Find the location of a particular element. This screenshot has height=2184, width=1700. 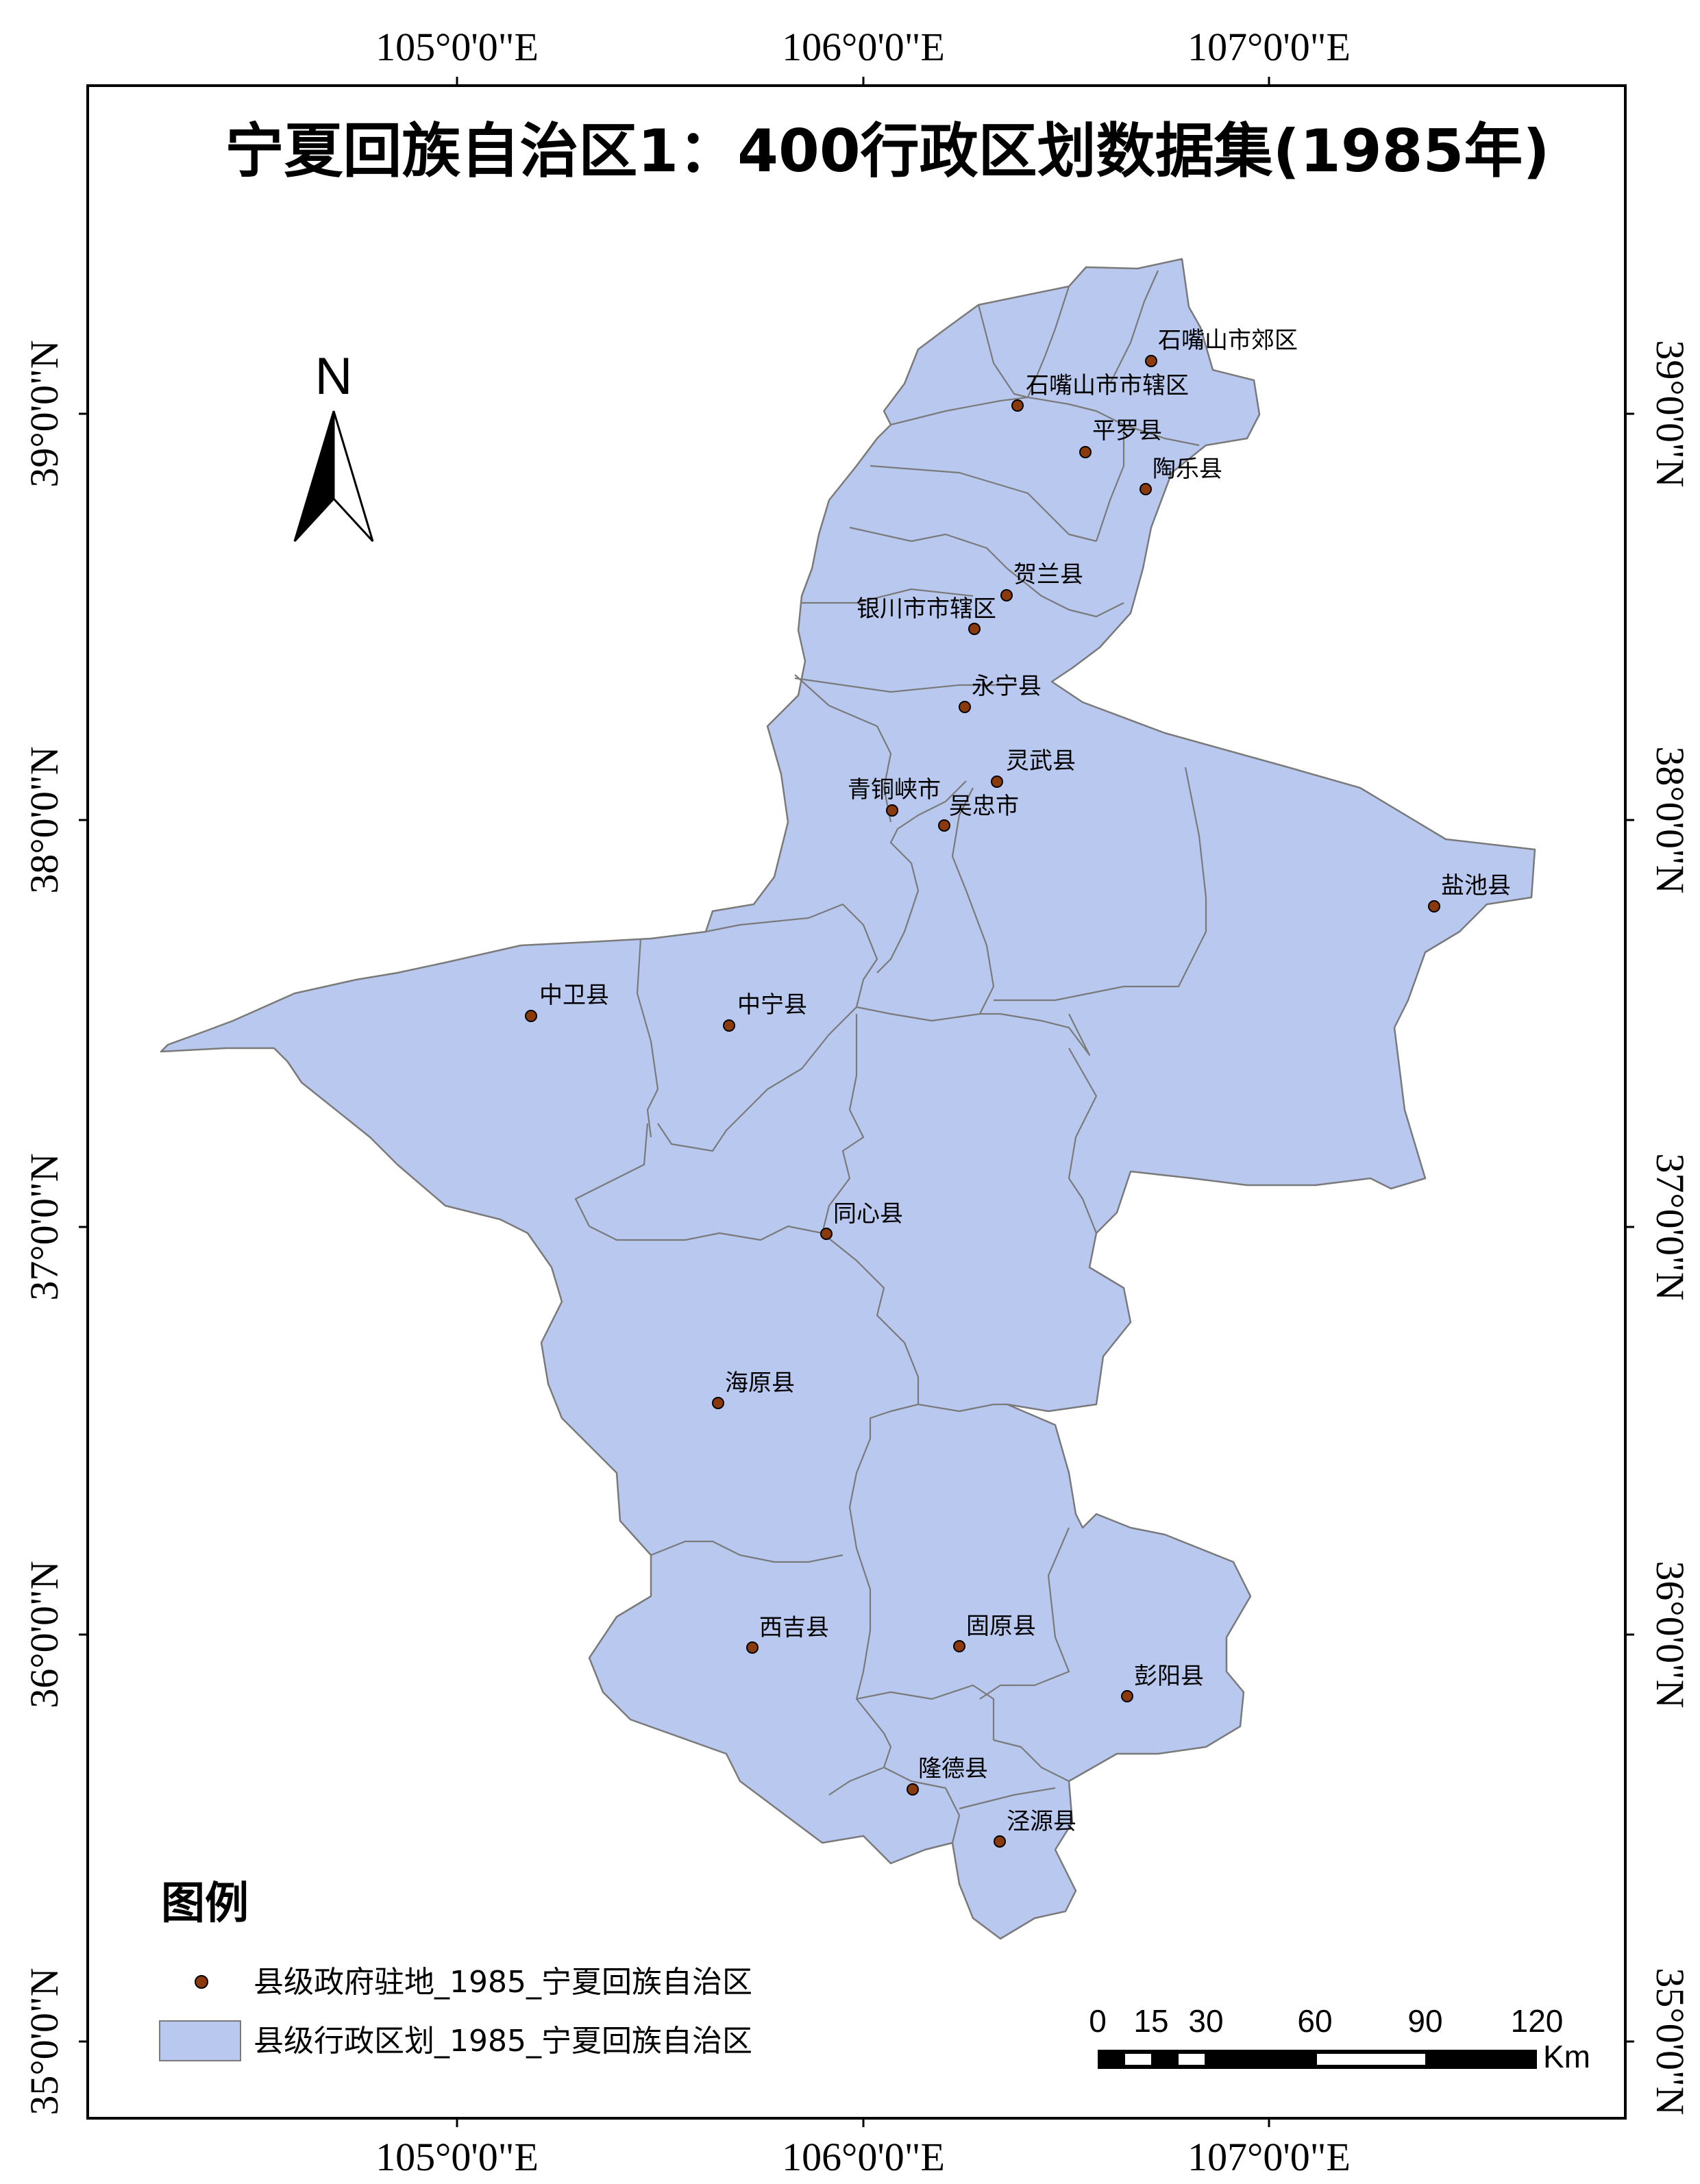

county-seat: 平罗县 is located at coordinates (1120, 437).